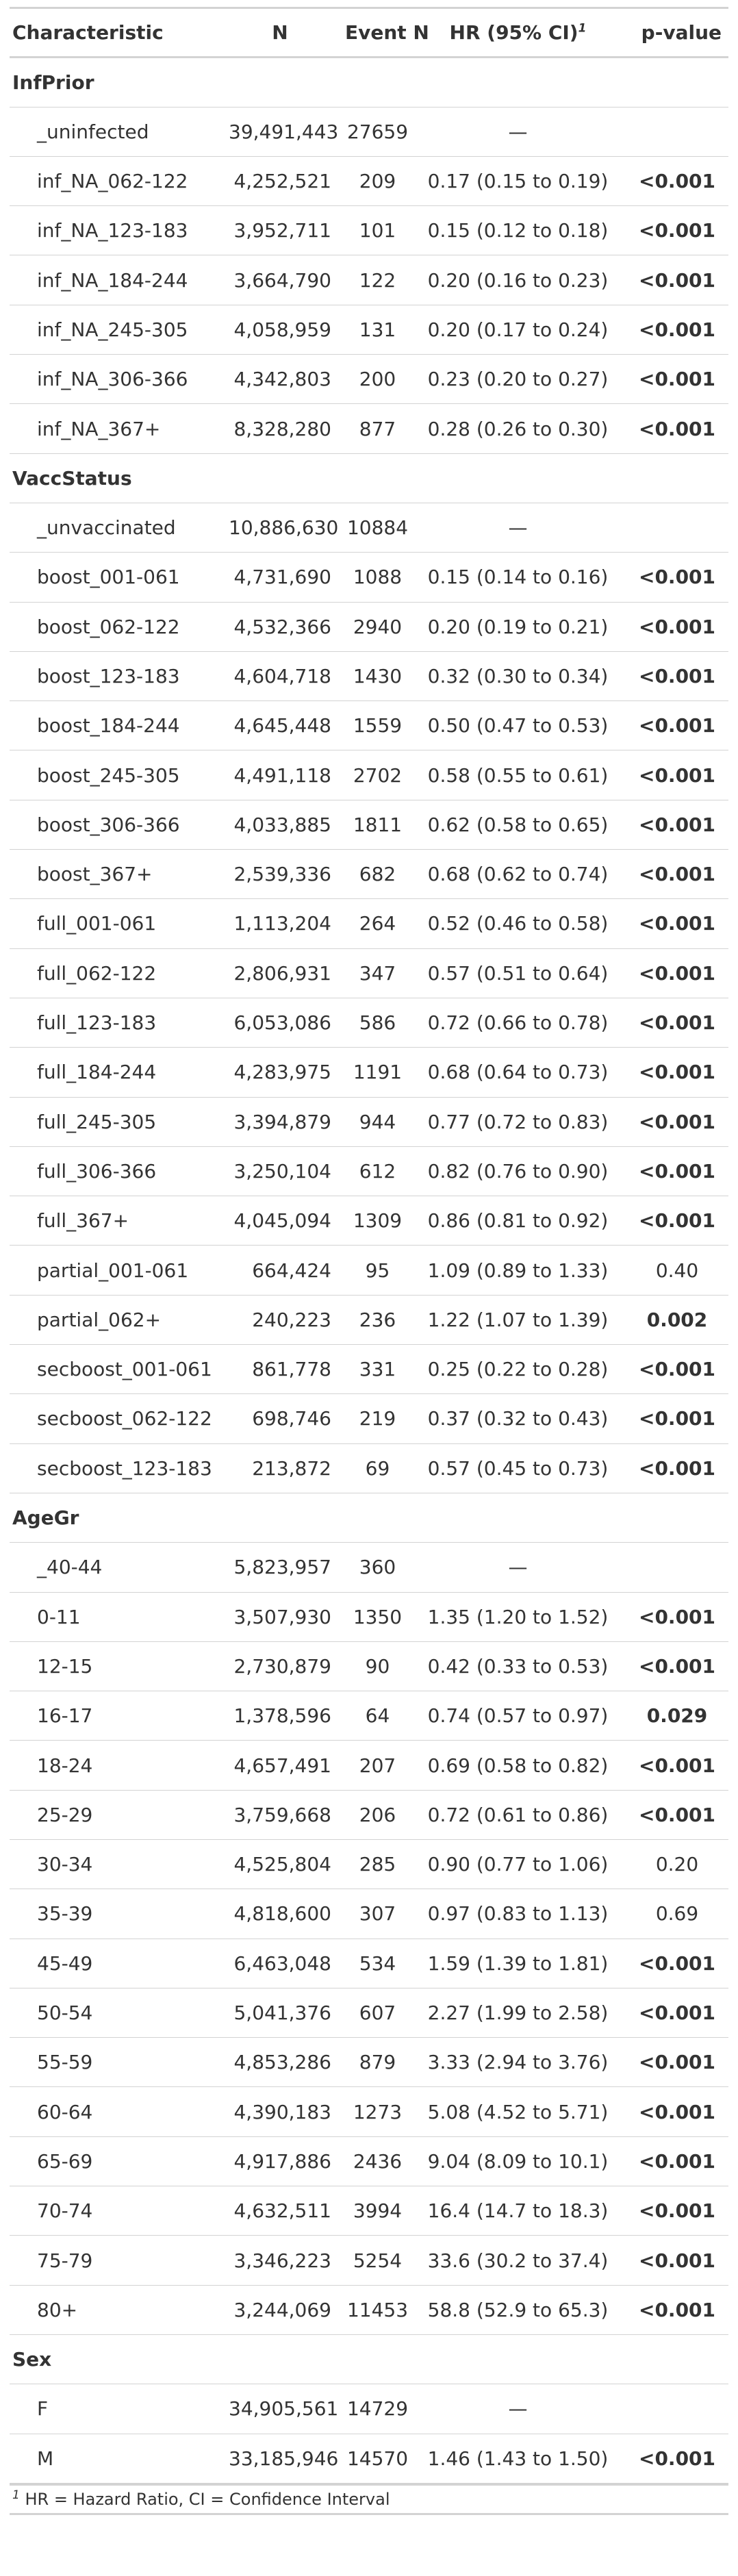 Image resolution: width=738 pixels, height=2576 pixels. I want to click on row-event-n: 10884, so click(378, 528).